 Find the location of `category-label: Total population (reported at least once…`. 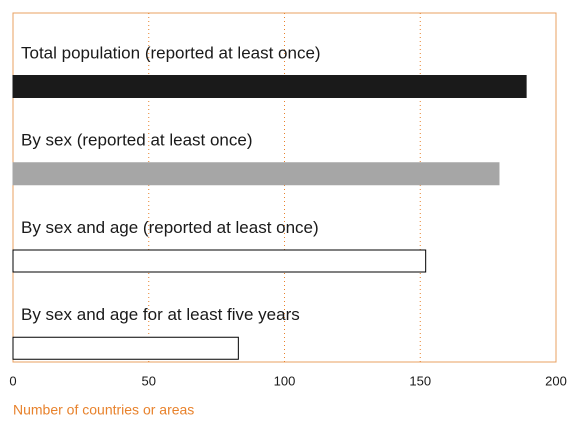

category-label: Total population (reported at least once… is located at coordinates (171, 52).